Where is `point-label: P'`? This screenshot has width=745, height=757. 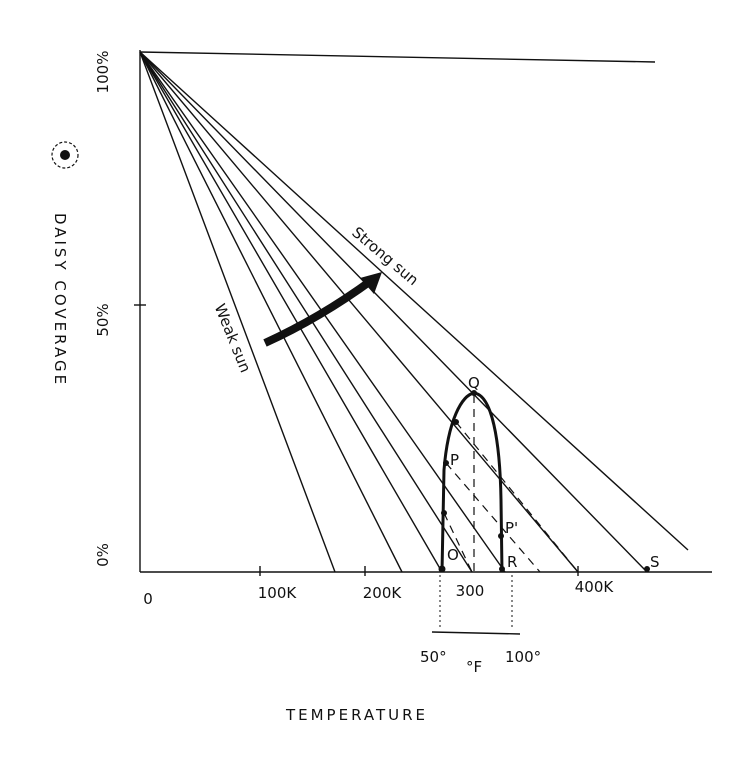 point-label: P' is located at coordinates (511, 528).